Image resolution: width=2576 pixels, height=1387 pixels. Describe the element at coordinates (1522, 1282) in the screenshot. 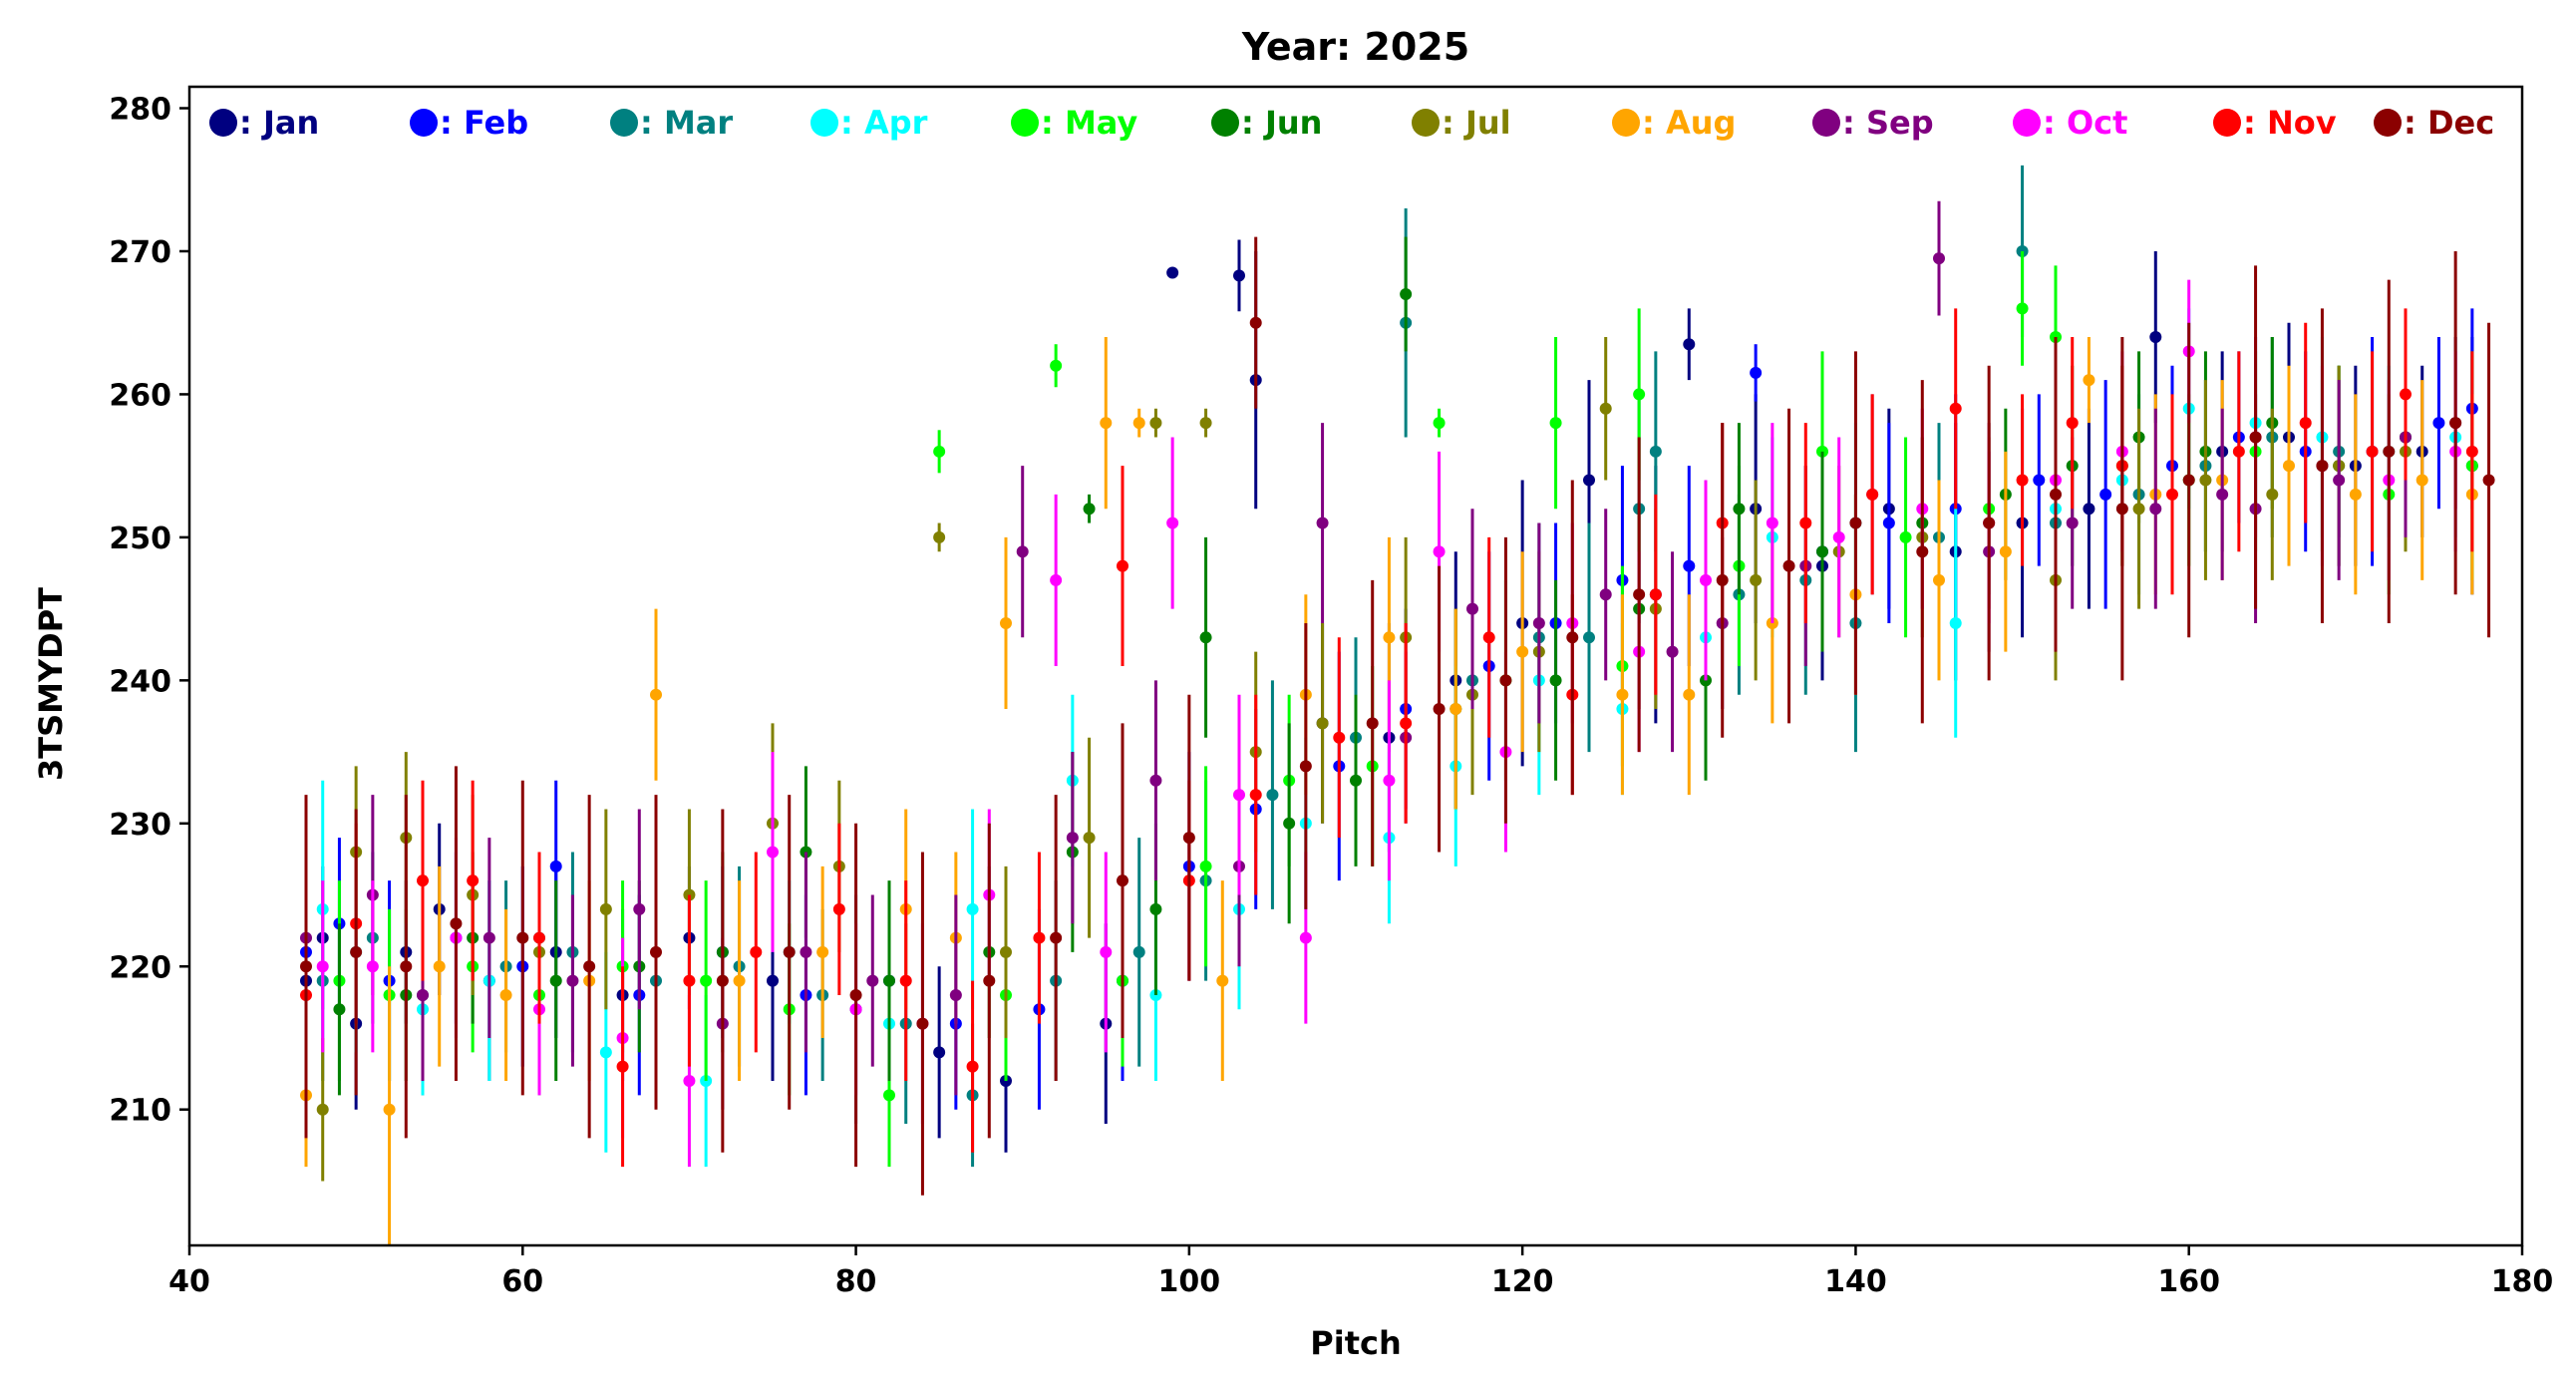

I see `x-tick-label: 120` at that location.